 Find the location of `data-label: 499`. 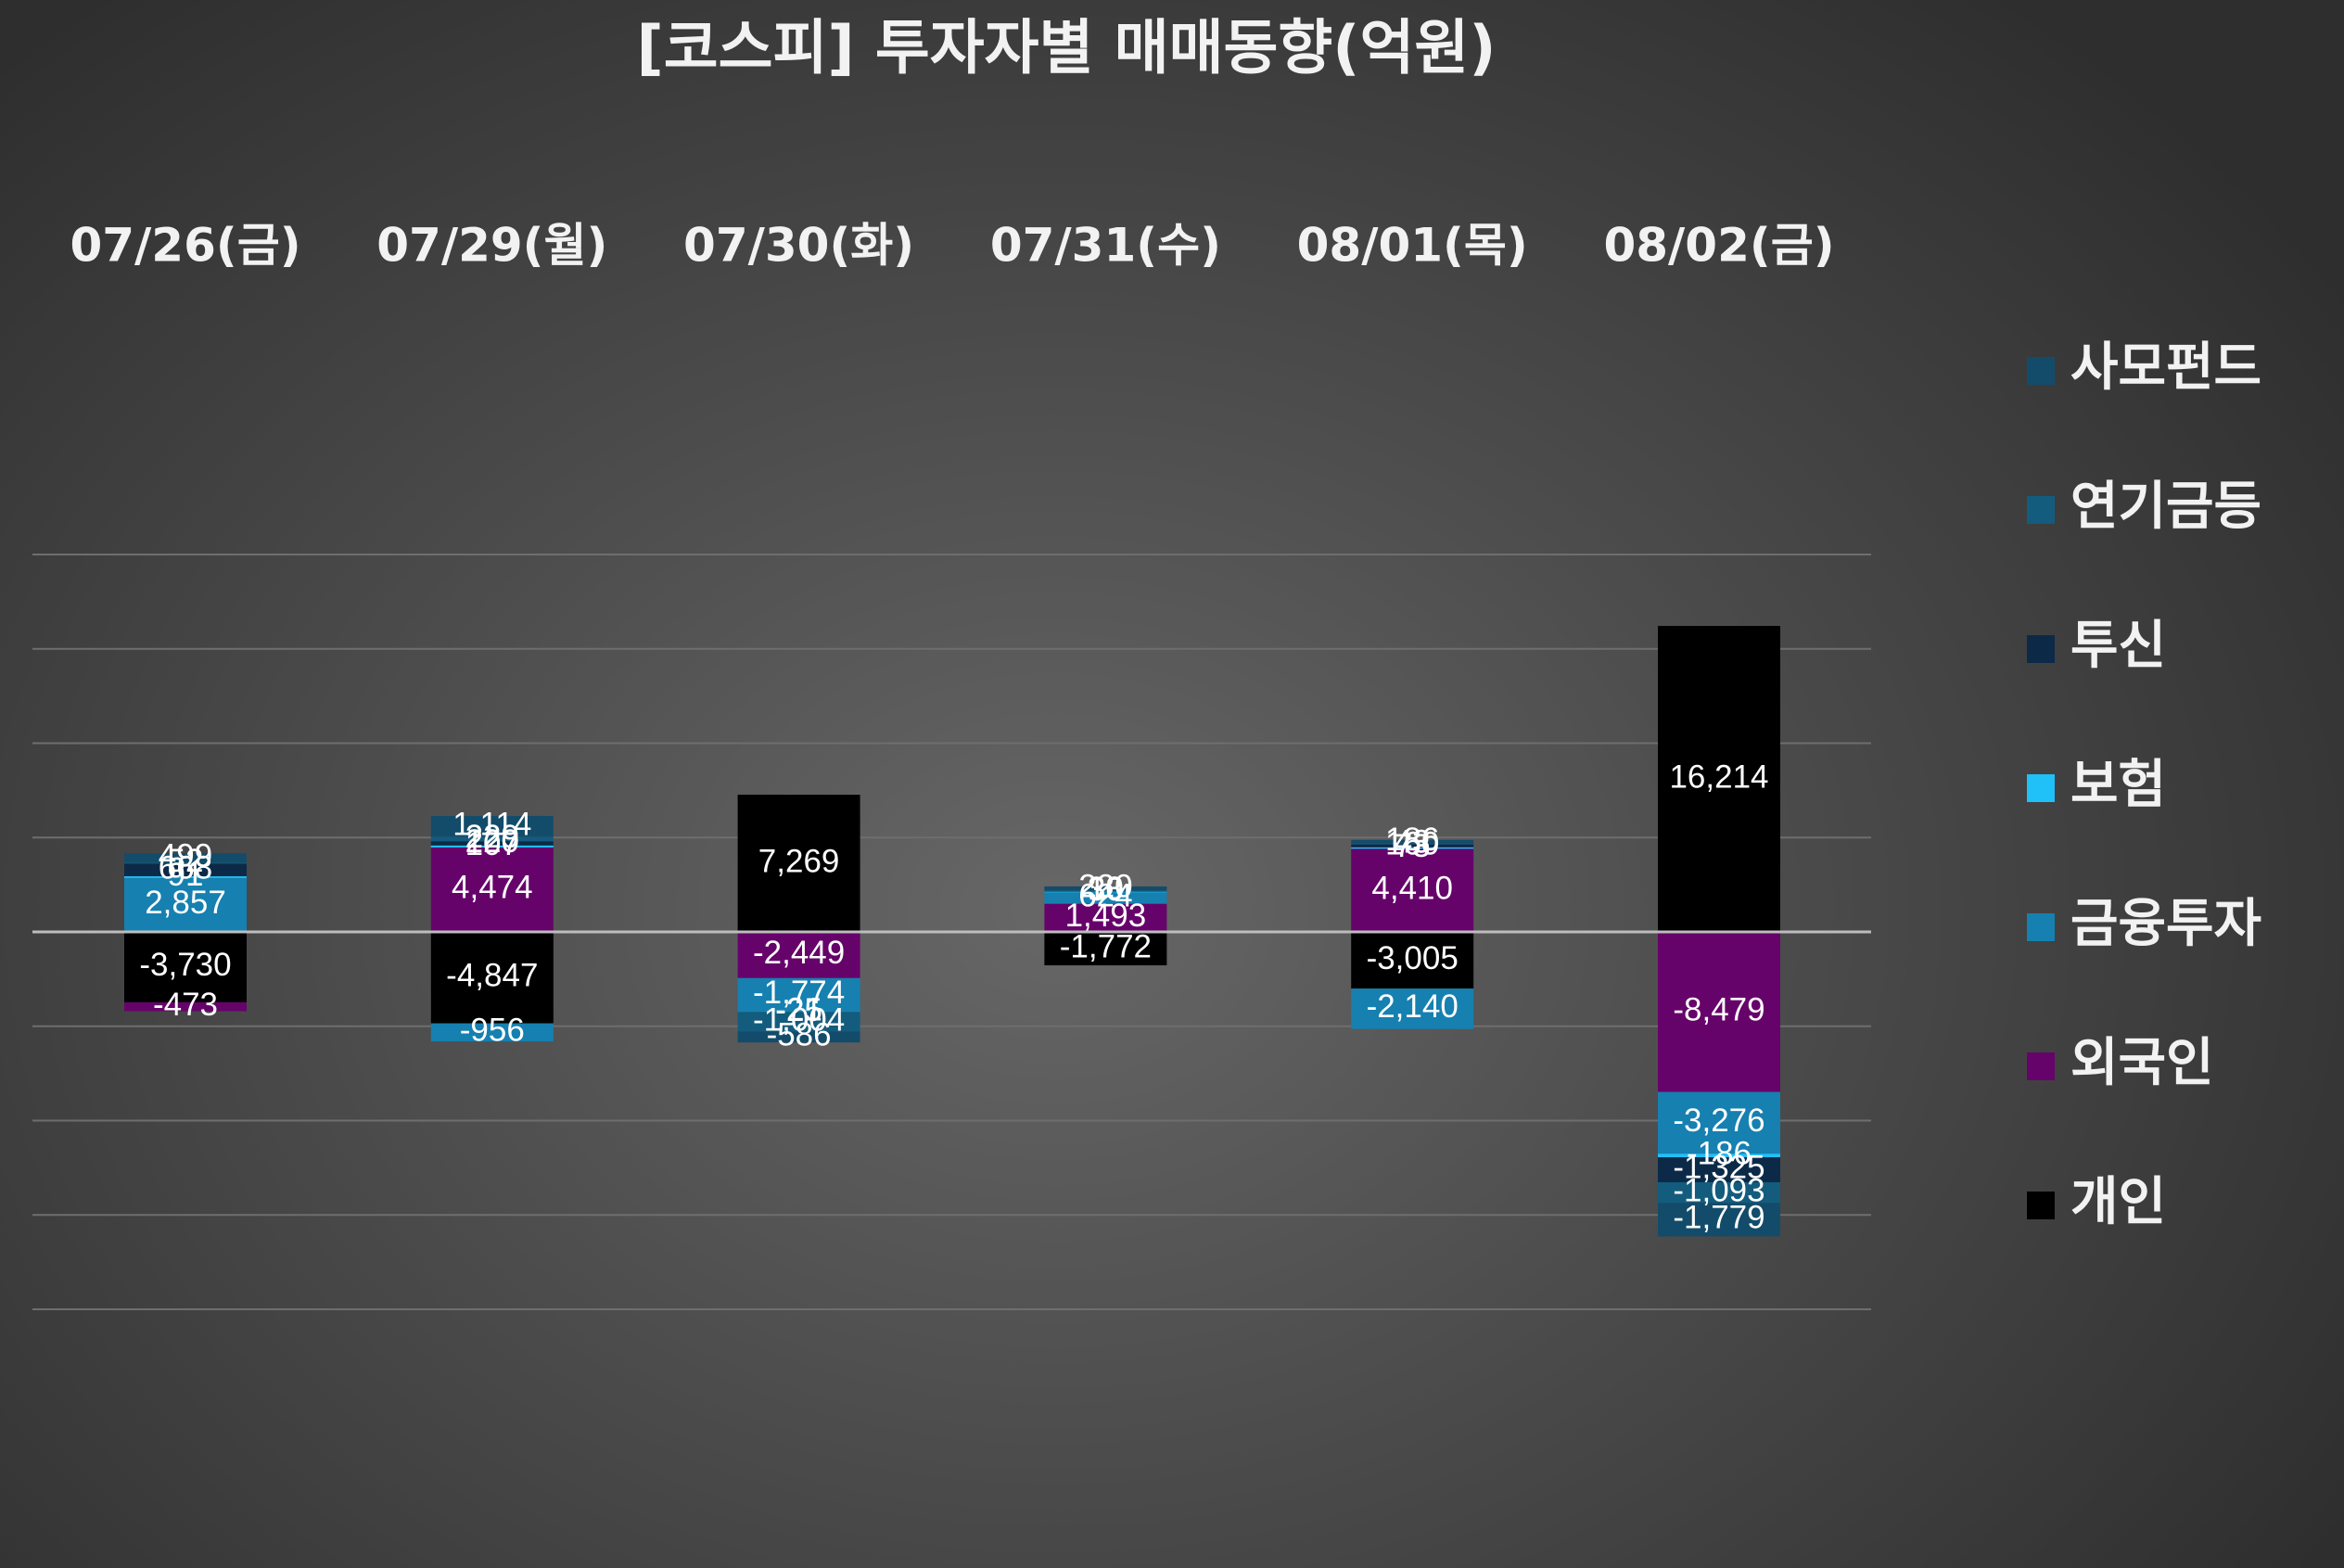

data-label: 499 is located at coordinates (185, 856).